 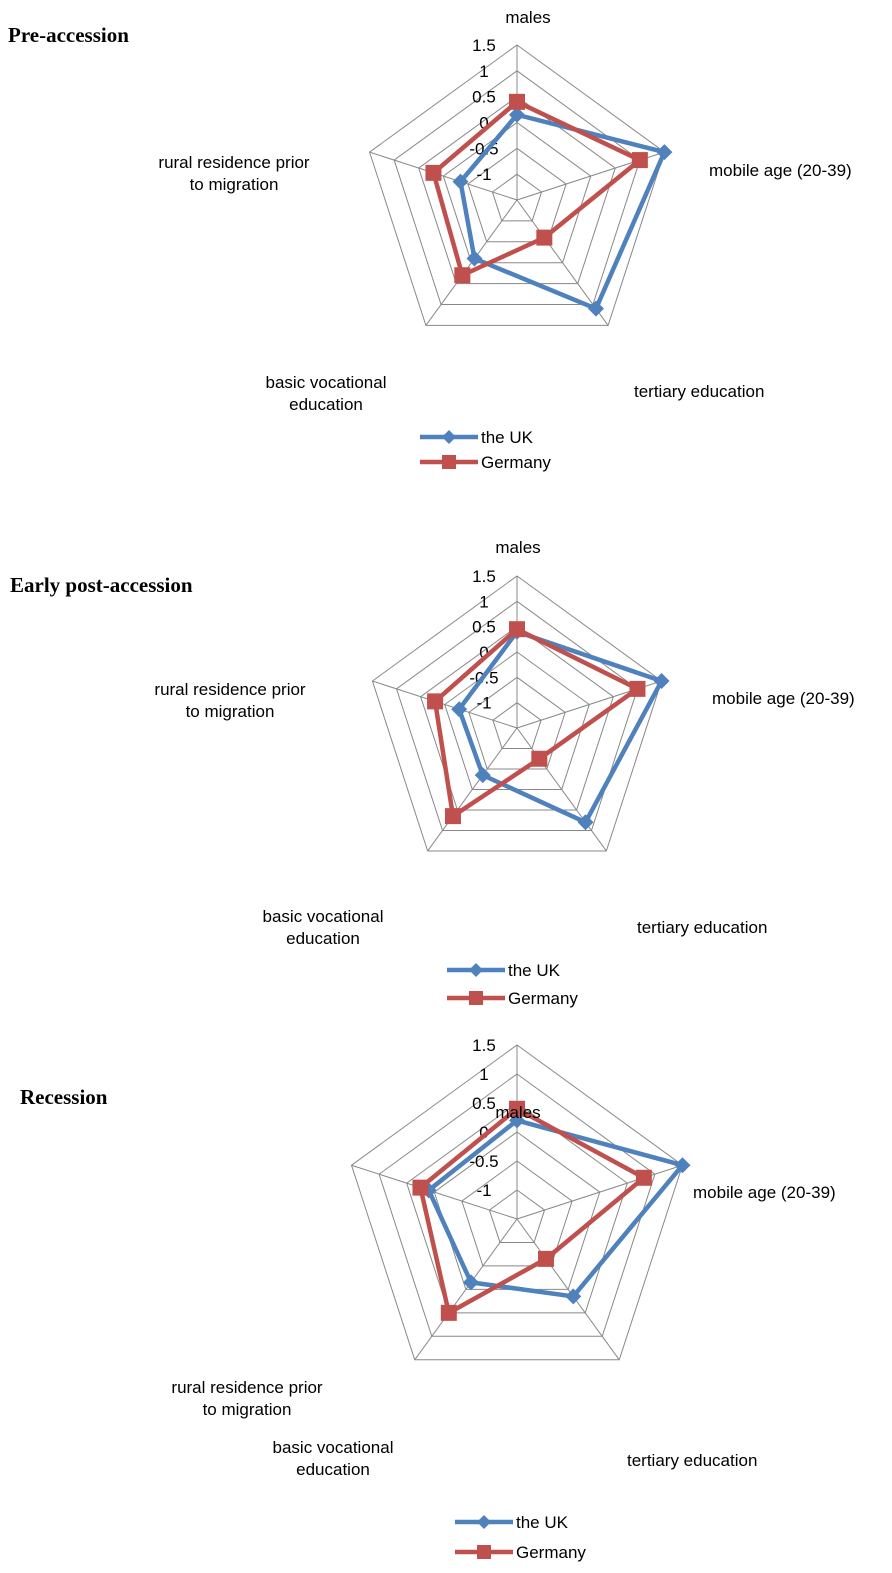 I want to click on panel-title: Early post-accession, so click(x=101, y=585).